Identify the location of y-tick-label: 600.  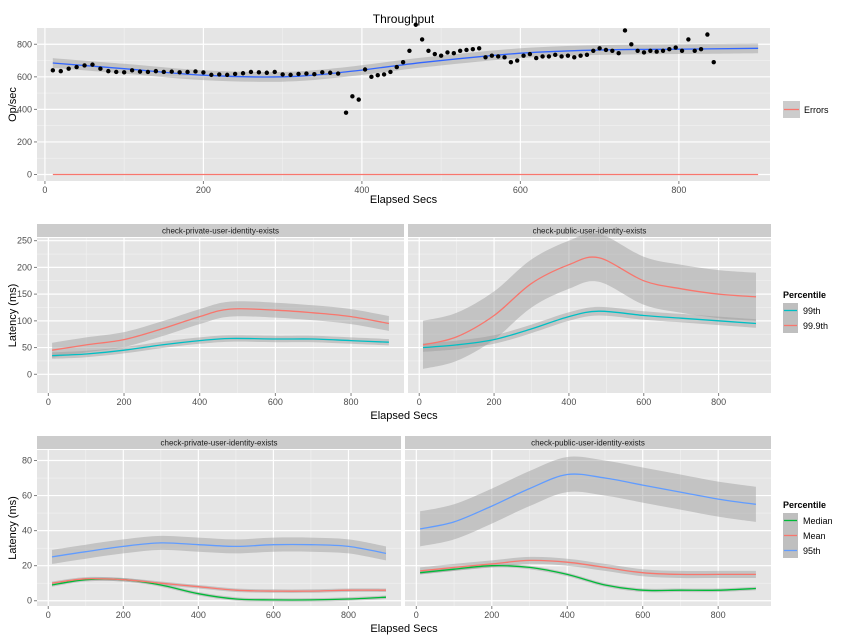
(24, 77).